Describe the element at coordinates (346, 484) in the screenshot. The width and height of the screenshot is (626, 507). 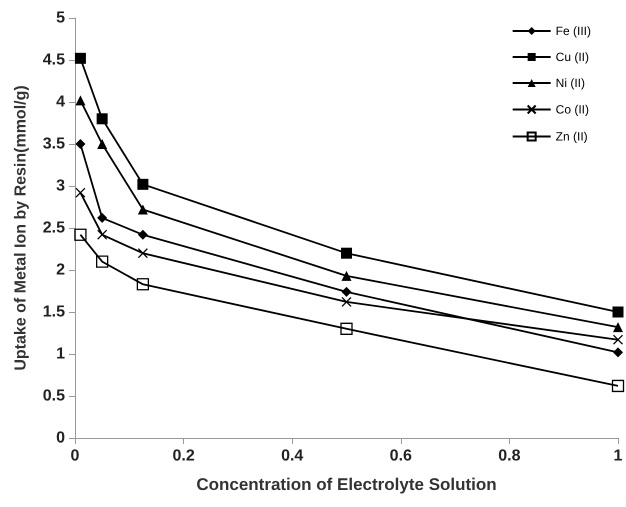
I see `x-axis-title: Concentration of Electrolyte Solution` at that location.